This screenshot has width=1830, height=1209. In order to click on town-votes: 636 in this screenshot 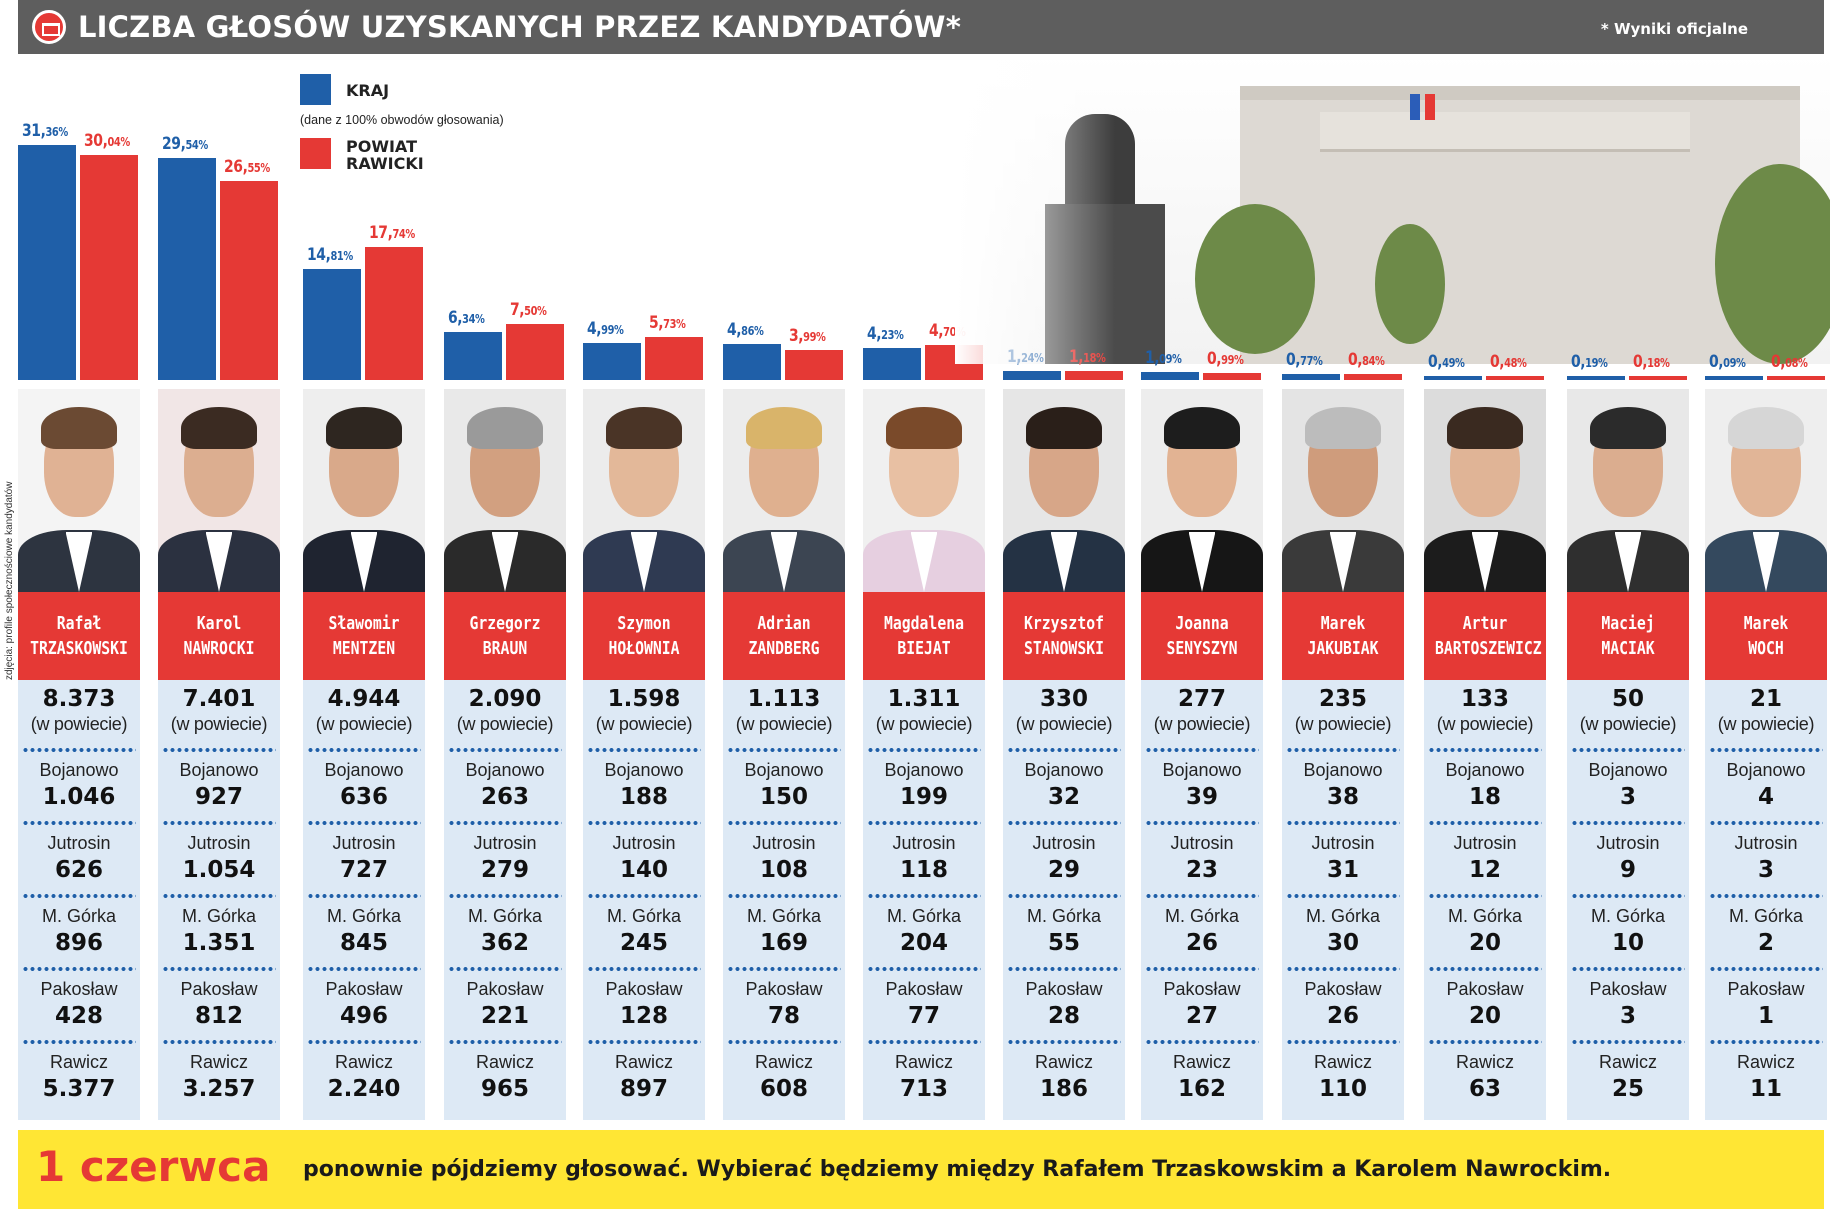, I will do `click(363, 797)`.